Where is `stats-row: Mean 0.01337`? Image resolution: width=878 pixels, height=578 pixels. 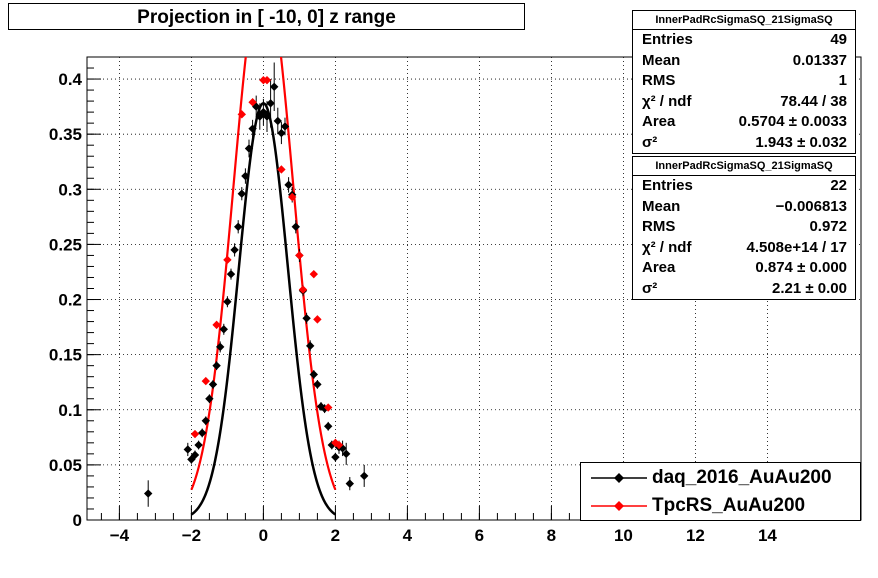
stats-row: Mean 0.01337 is located at coordinates (744, 61).